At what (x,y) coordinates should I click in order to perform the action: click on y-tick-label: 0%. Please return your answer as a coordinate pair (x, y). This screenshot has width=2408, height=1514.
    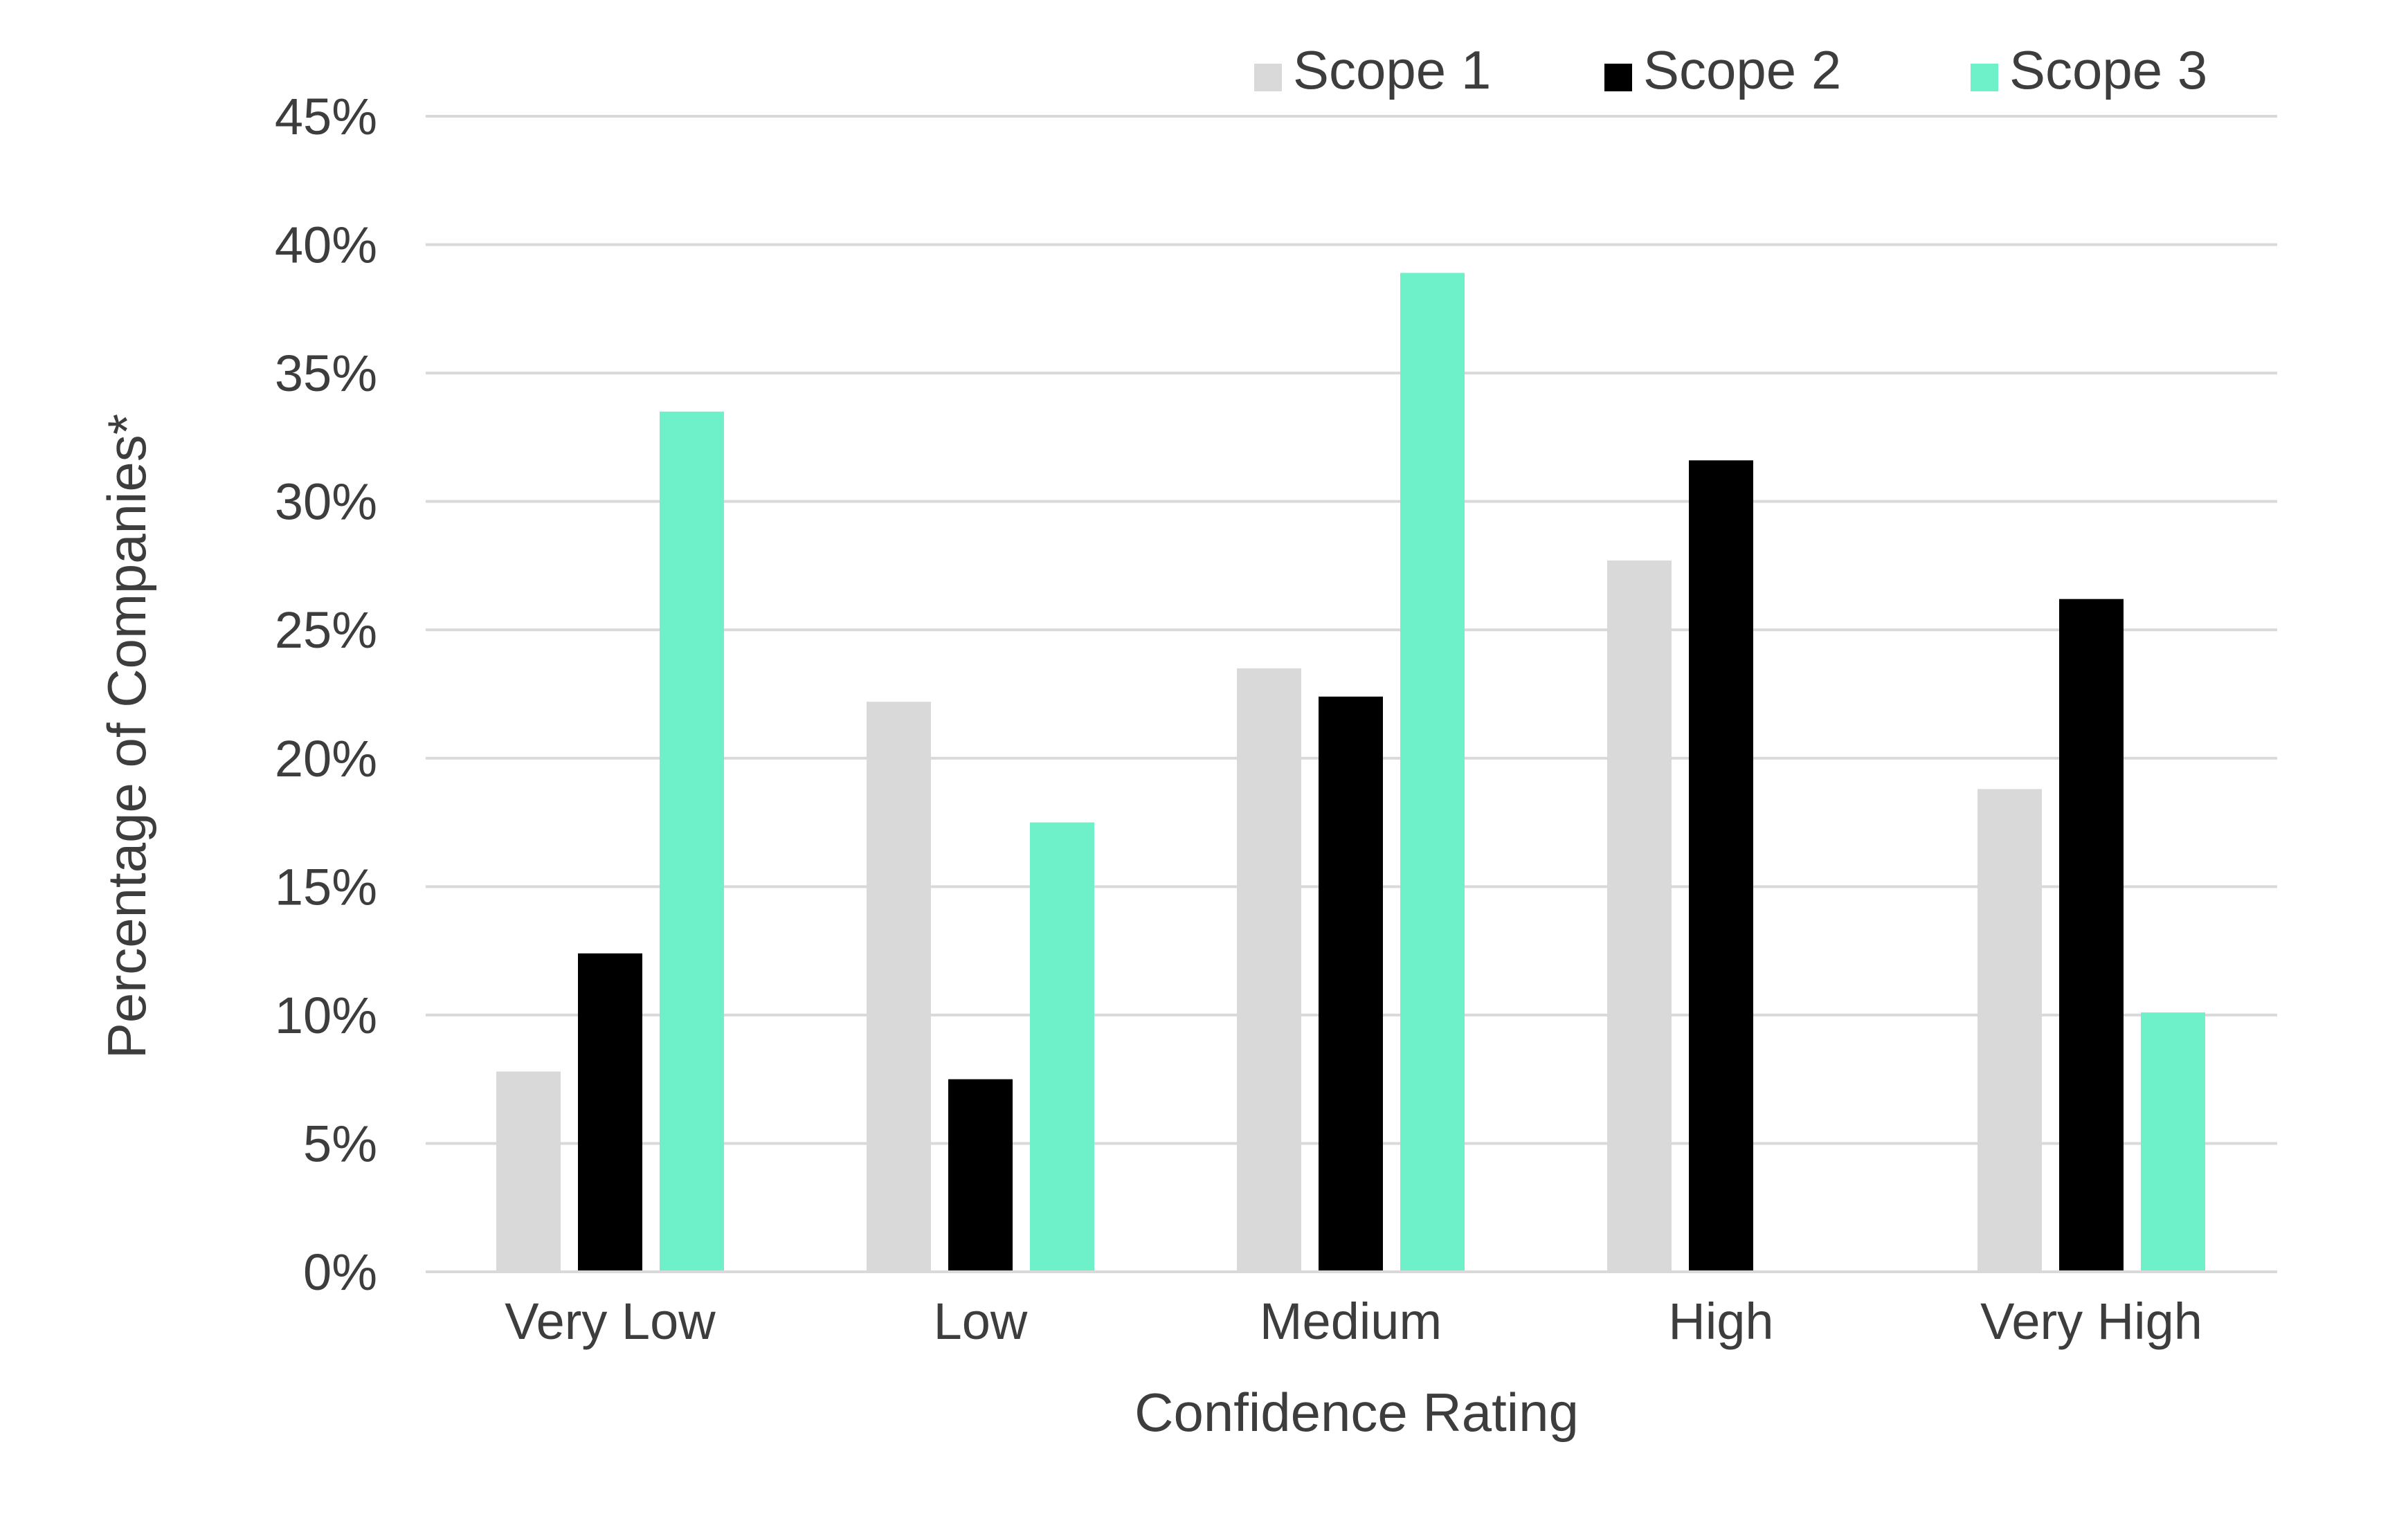
    Looking at the image, I should click on (340, 1272).